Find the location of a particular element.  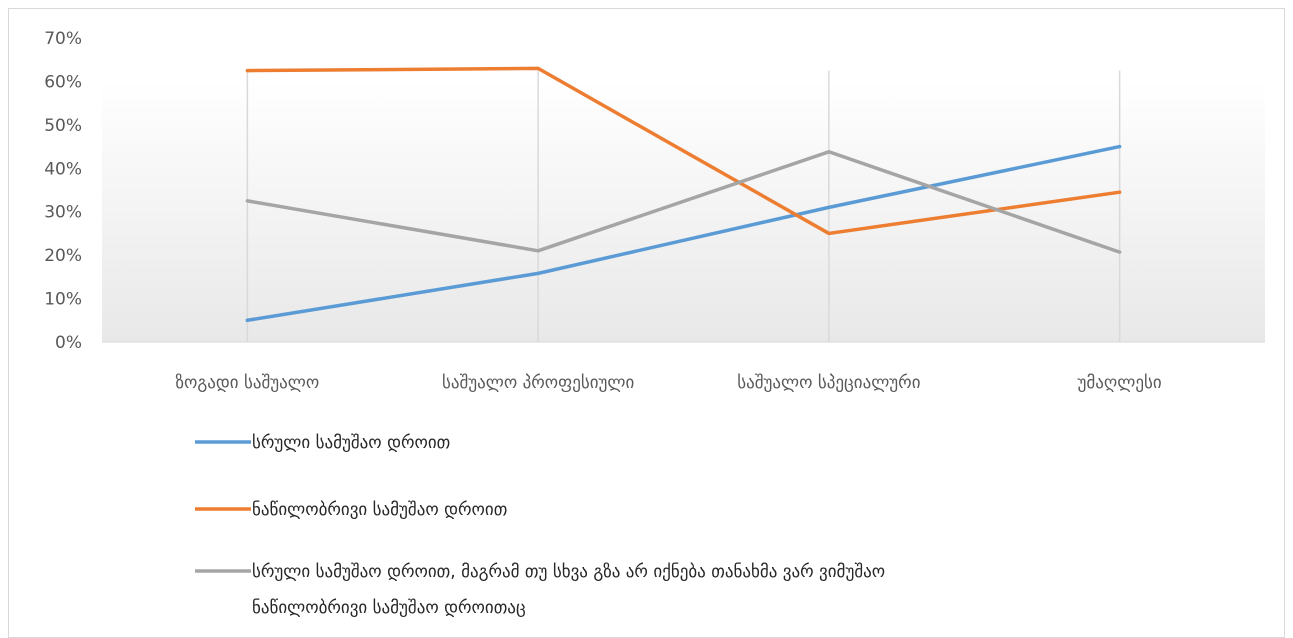

legend-label-2: ნაწილობრივი სამუშაო დროით is located at coordinates (379, 510).